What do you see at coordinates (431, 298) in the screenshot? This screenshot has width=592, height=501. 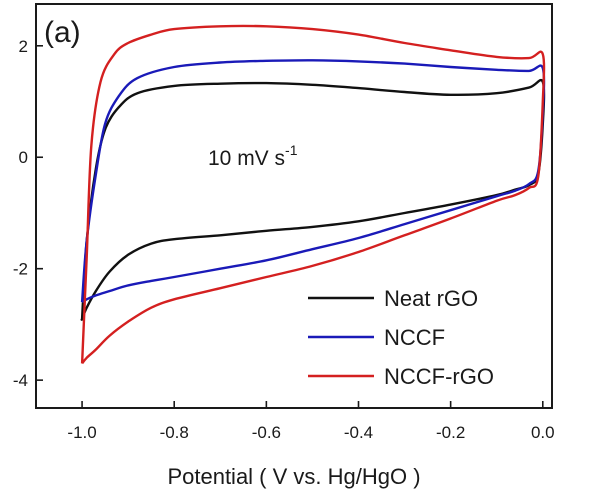 I see `legend-label-neat-rgo: Neat rGO` at bounding box center [431, 298].